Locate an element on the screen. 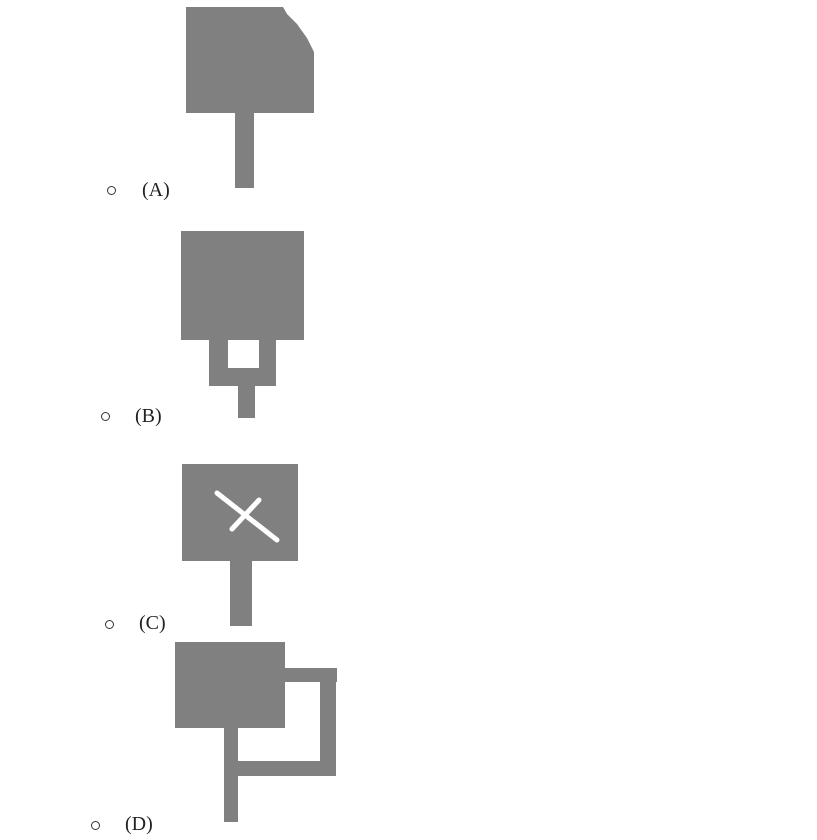 Image resolution: width=817 pixels, height=840 pixels. option-d-loop-bottom is located at coordinates (286, 768).